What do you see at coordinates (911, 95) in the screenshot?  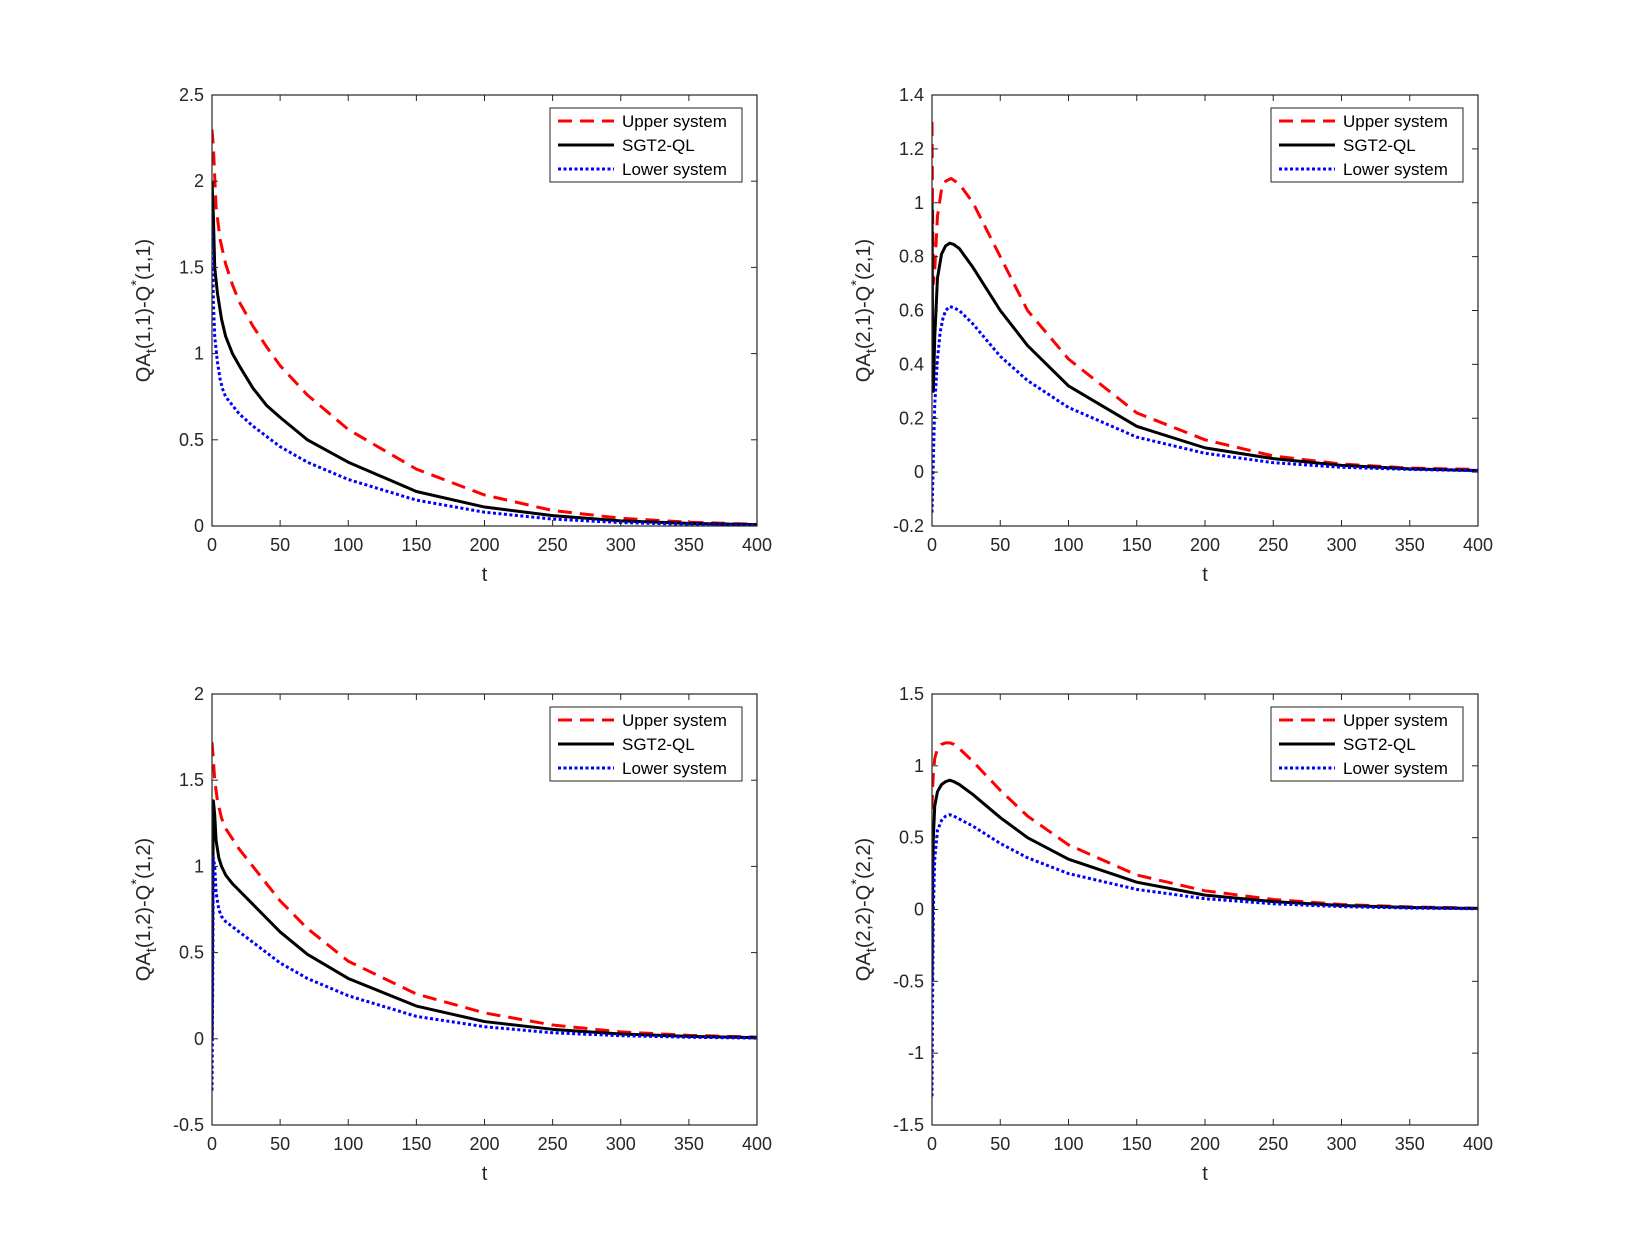 I see `y-tick-label: 1.4` at bounding box center [911, 95].